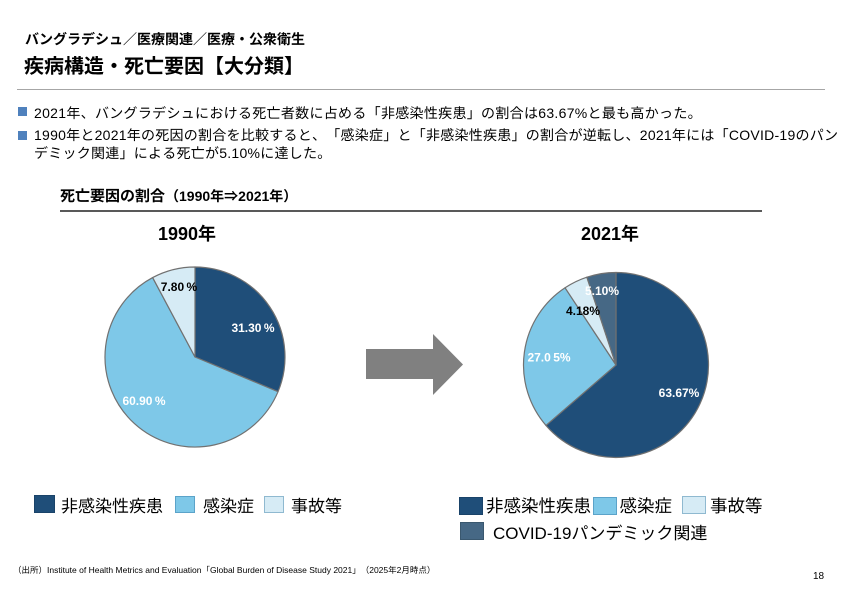  What do you see at coordinates (548, 358) in the screenshot?
I see `svg-text: 27.0 5%` at bounding box center [548, 358].